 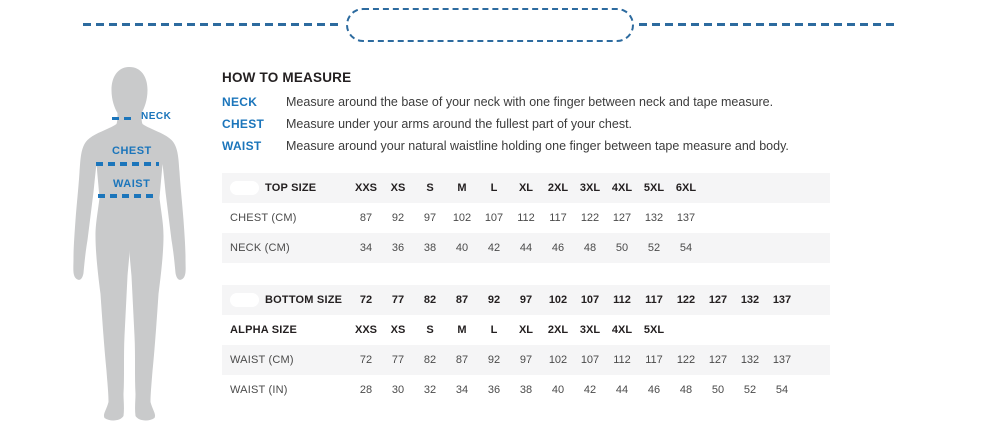 I want to click on chest-cm-value: 97, so click(x=430, y=218).